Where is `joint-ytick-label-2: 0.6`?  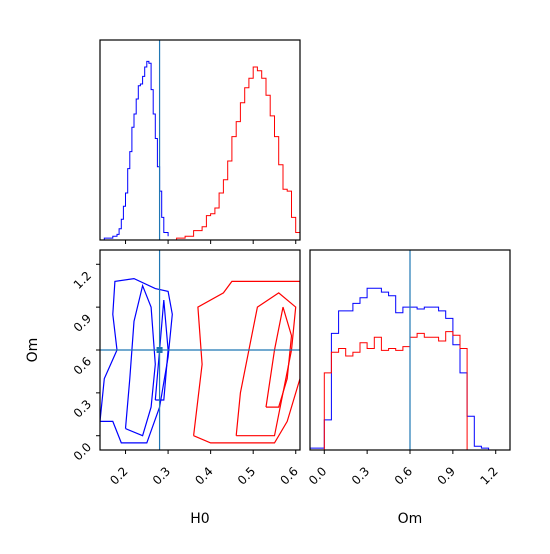 joint-ytick-label-2: 0.6 is located at coordinates (82, 365).